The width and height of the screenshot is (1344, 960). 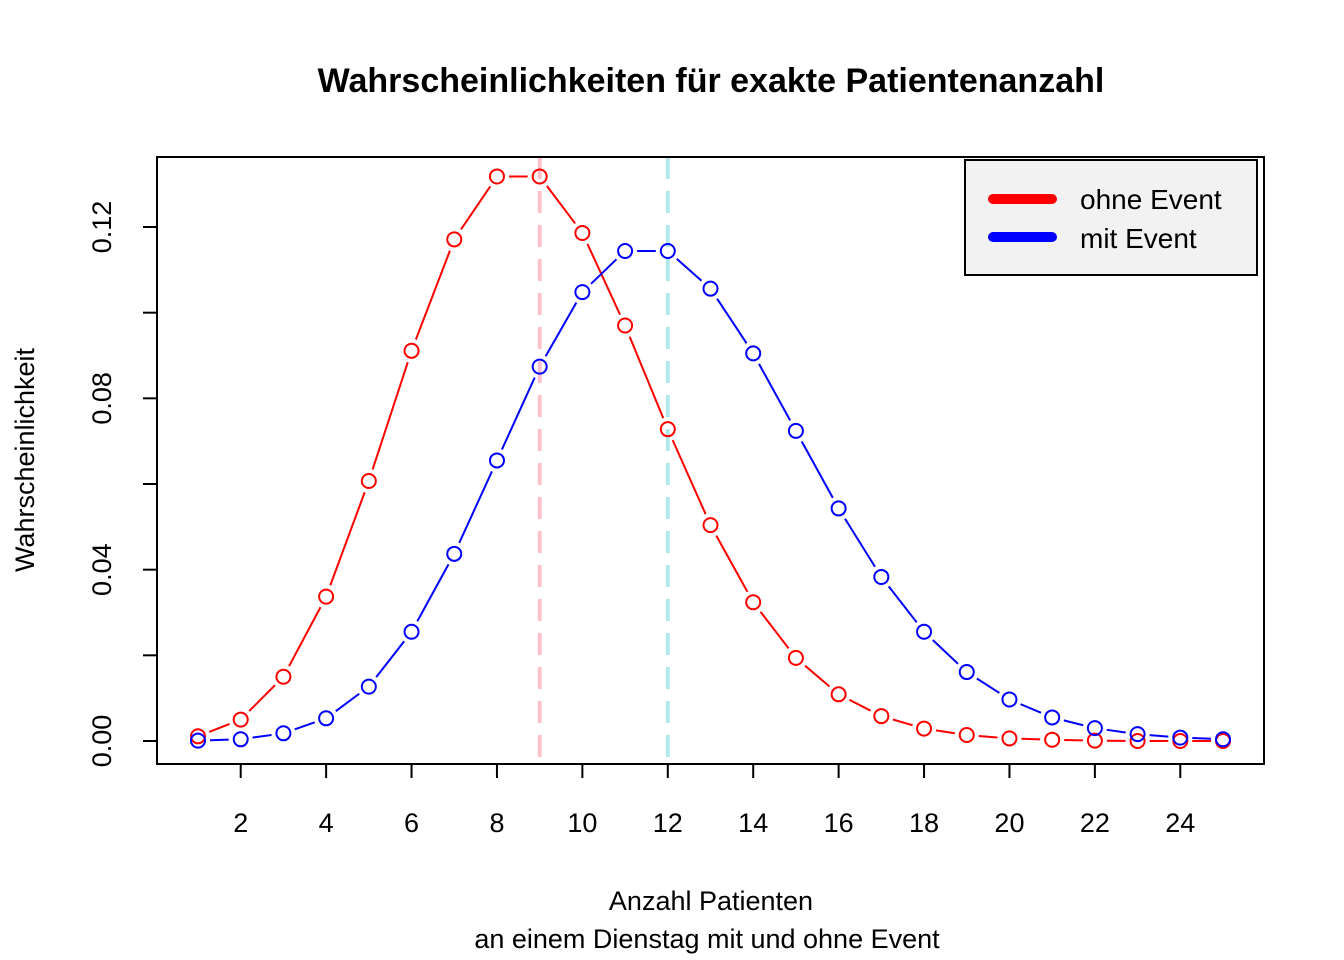 I want to click on y-axis: 0.00 0.04 0.08 0.12, so click(x=122, y=484).